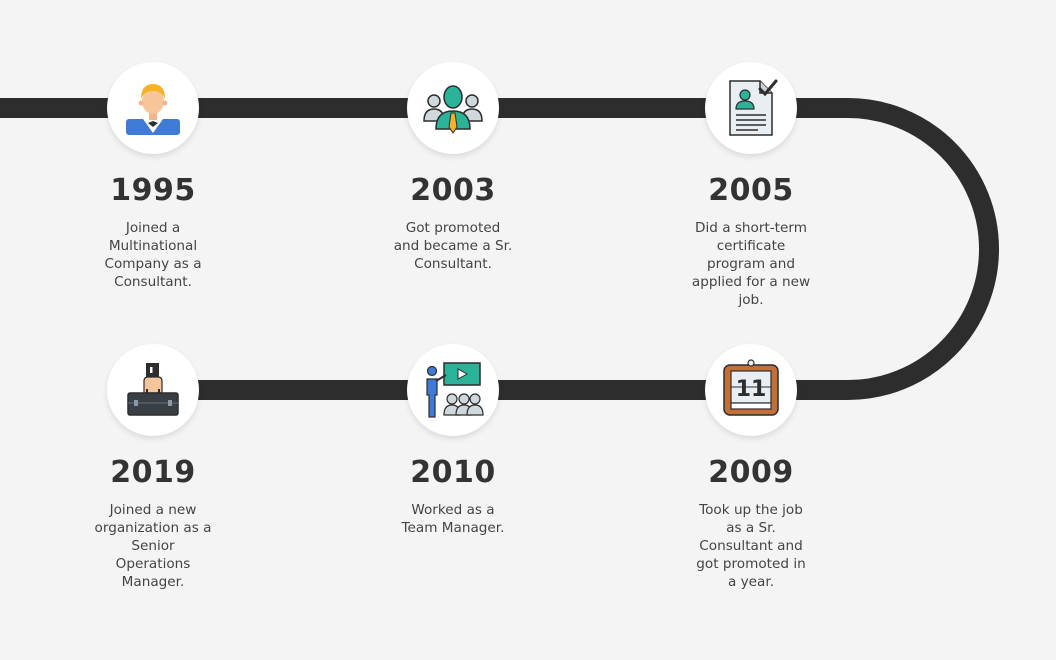  I want to click on resume-checkmark-icon, so click(753, 107).